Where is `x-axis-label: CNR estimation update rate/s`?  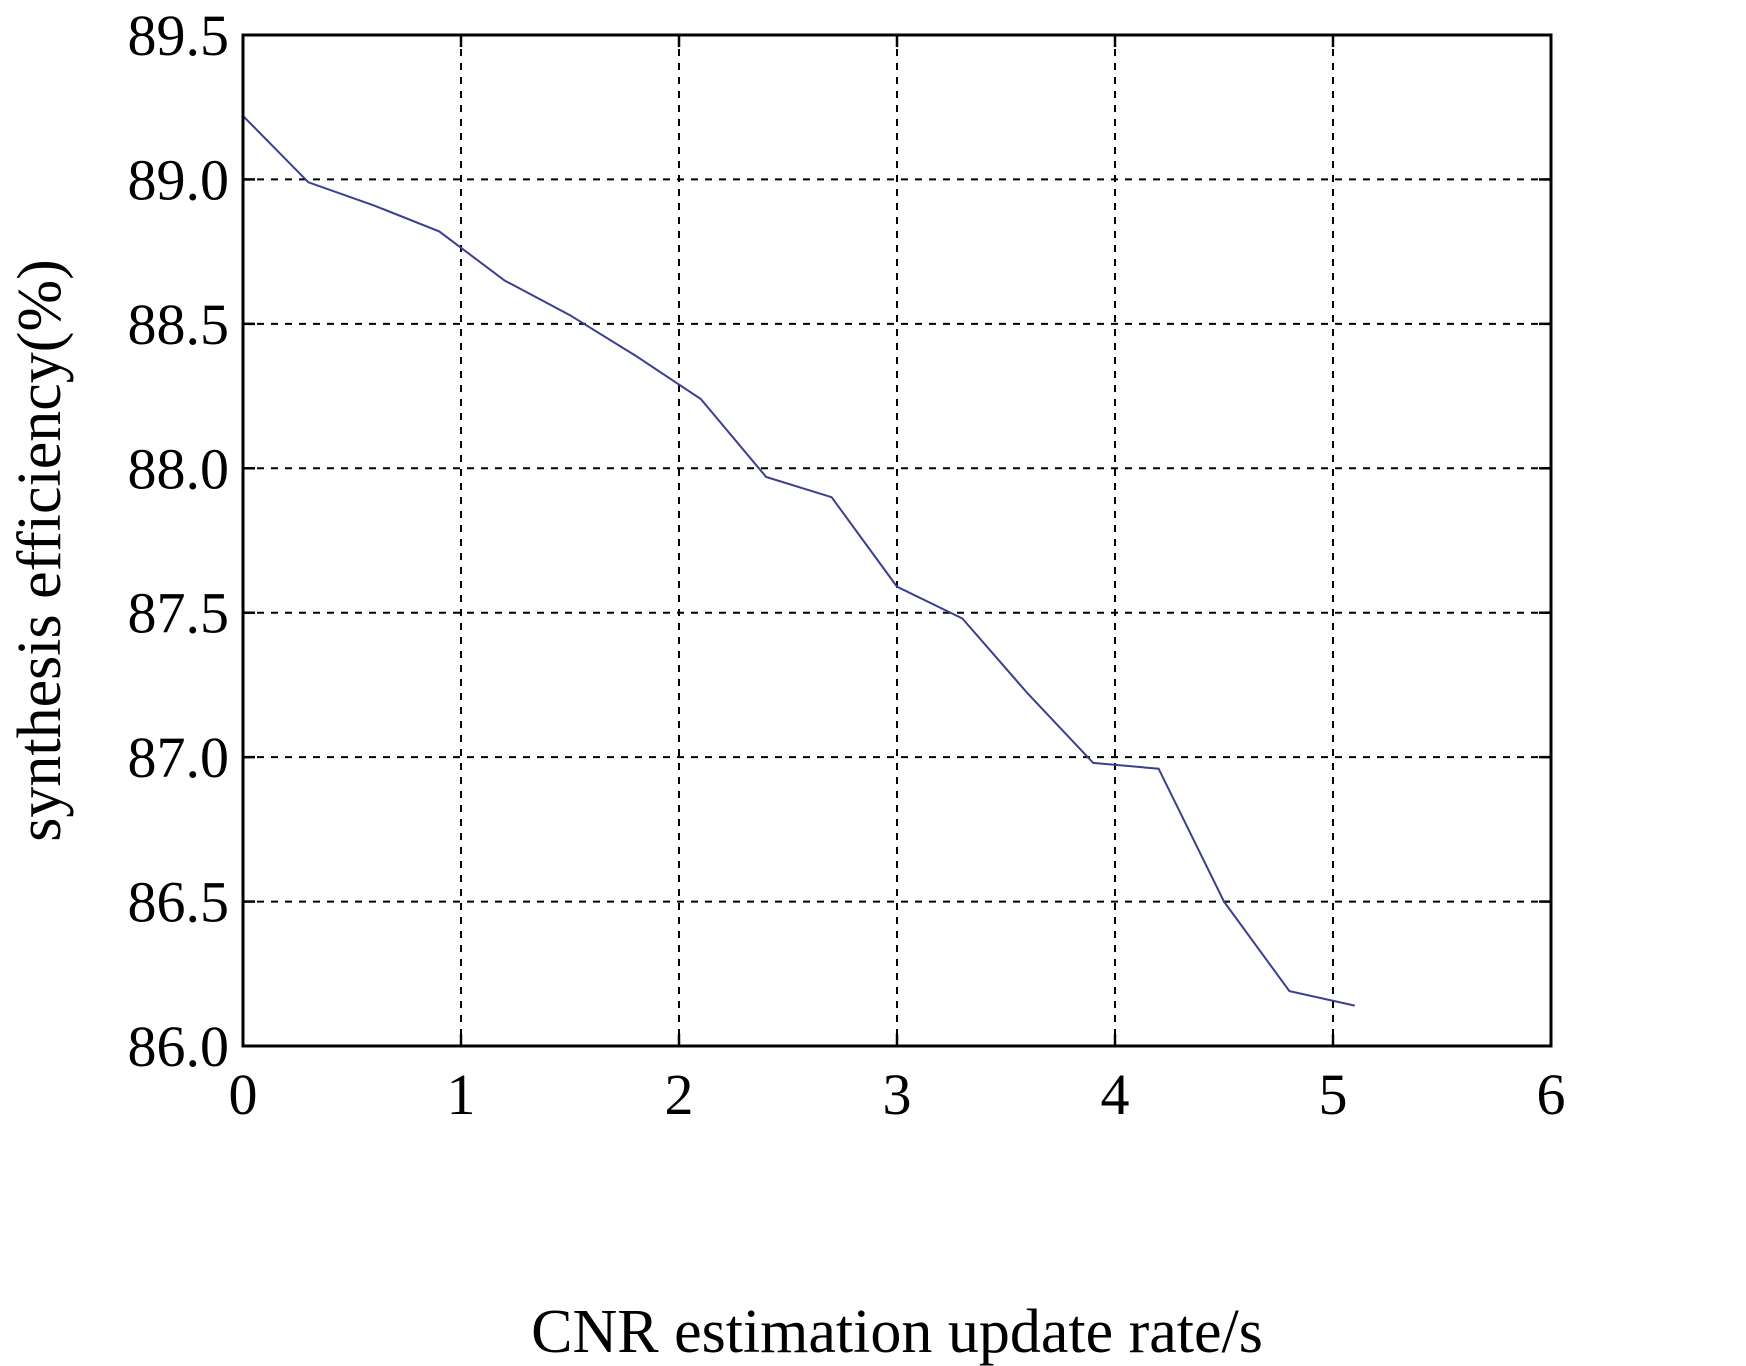
x-axis-label: CNR estimation update rate/s is located at coordinates (897, 1332).